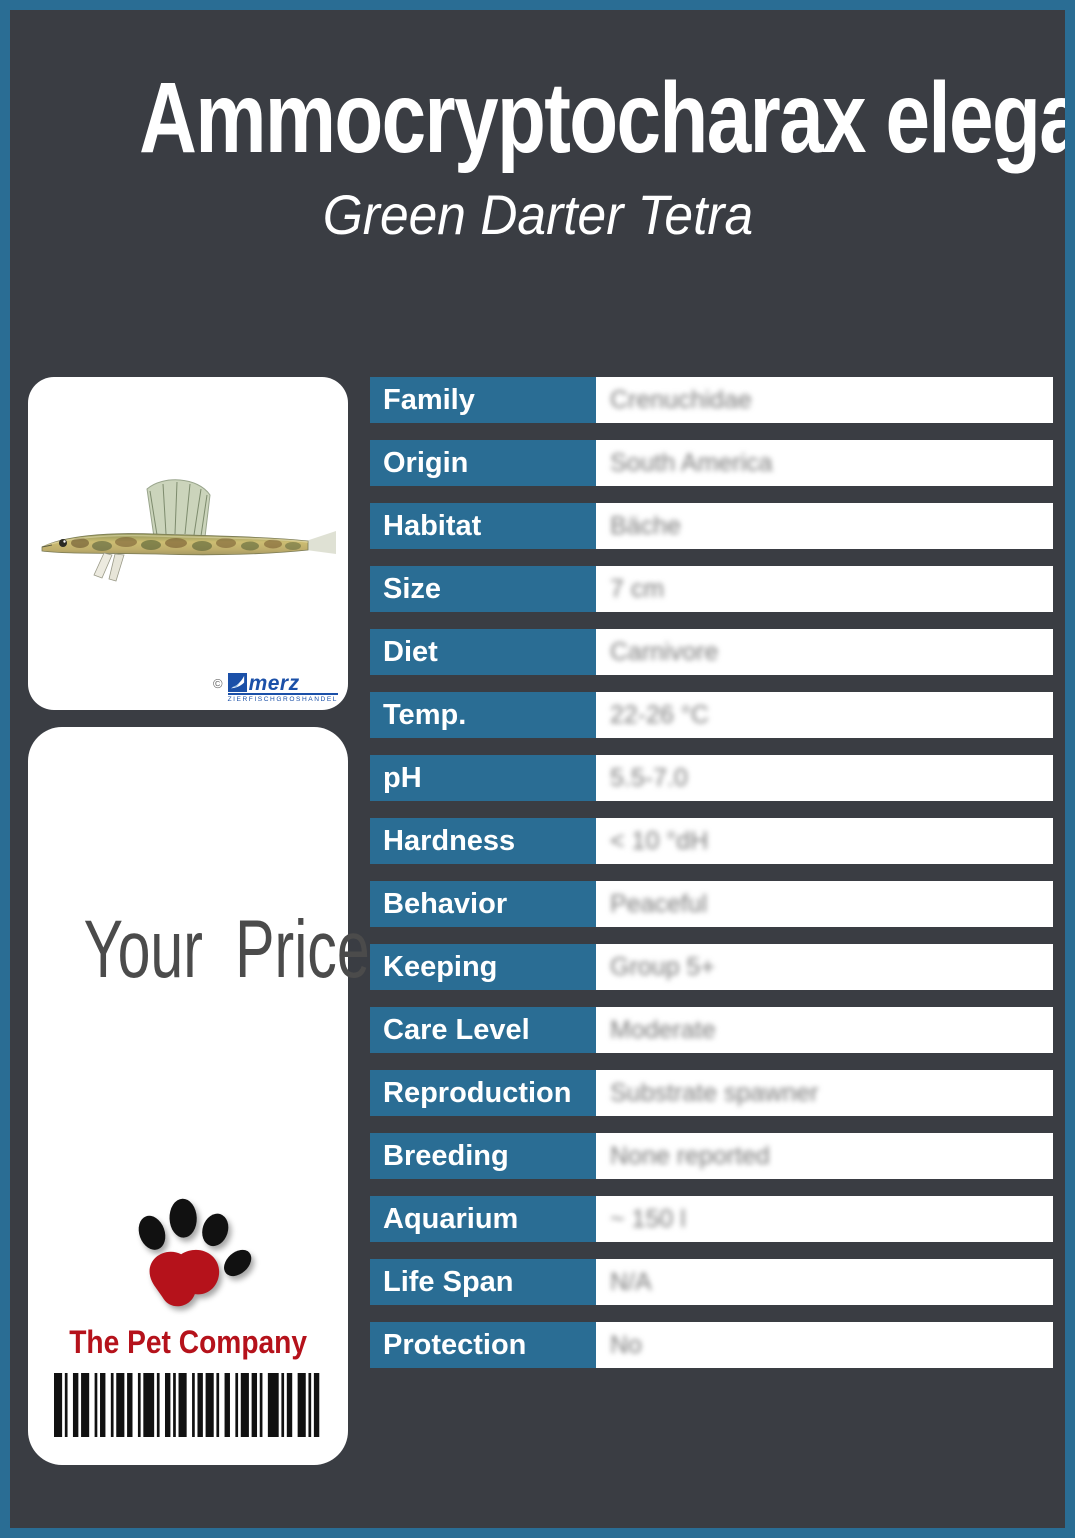  What do you see at coordinates (226, 949) in the screenshot?
I see `price-label: Your Price` at bounding box center [226, 949].